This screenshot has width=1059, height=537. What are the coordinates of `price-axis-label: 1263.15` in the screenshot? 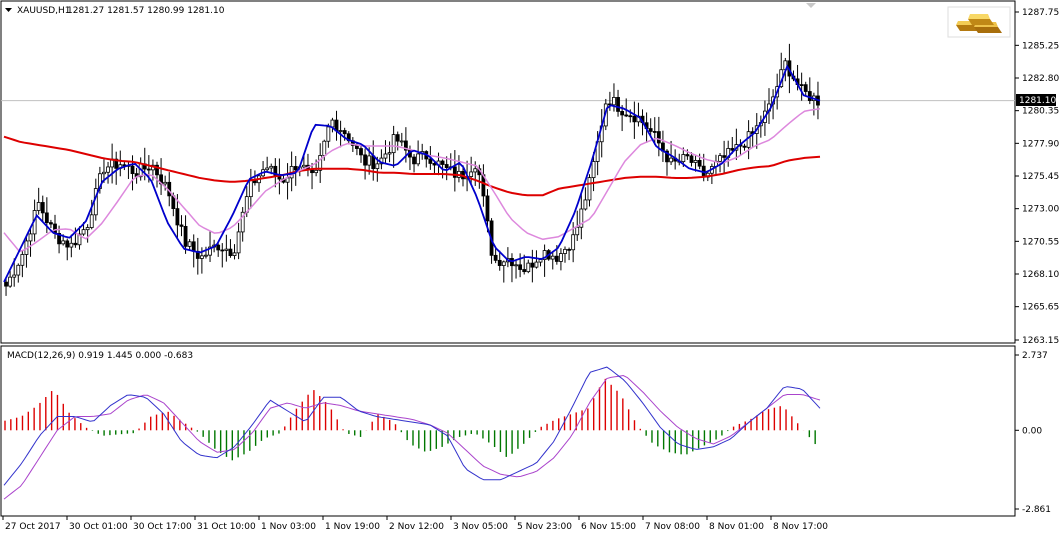 It's located at (1040, 341).